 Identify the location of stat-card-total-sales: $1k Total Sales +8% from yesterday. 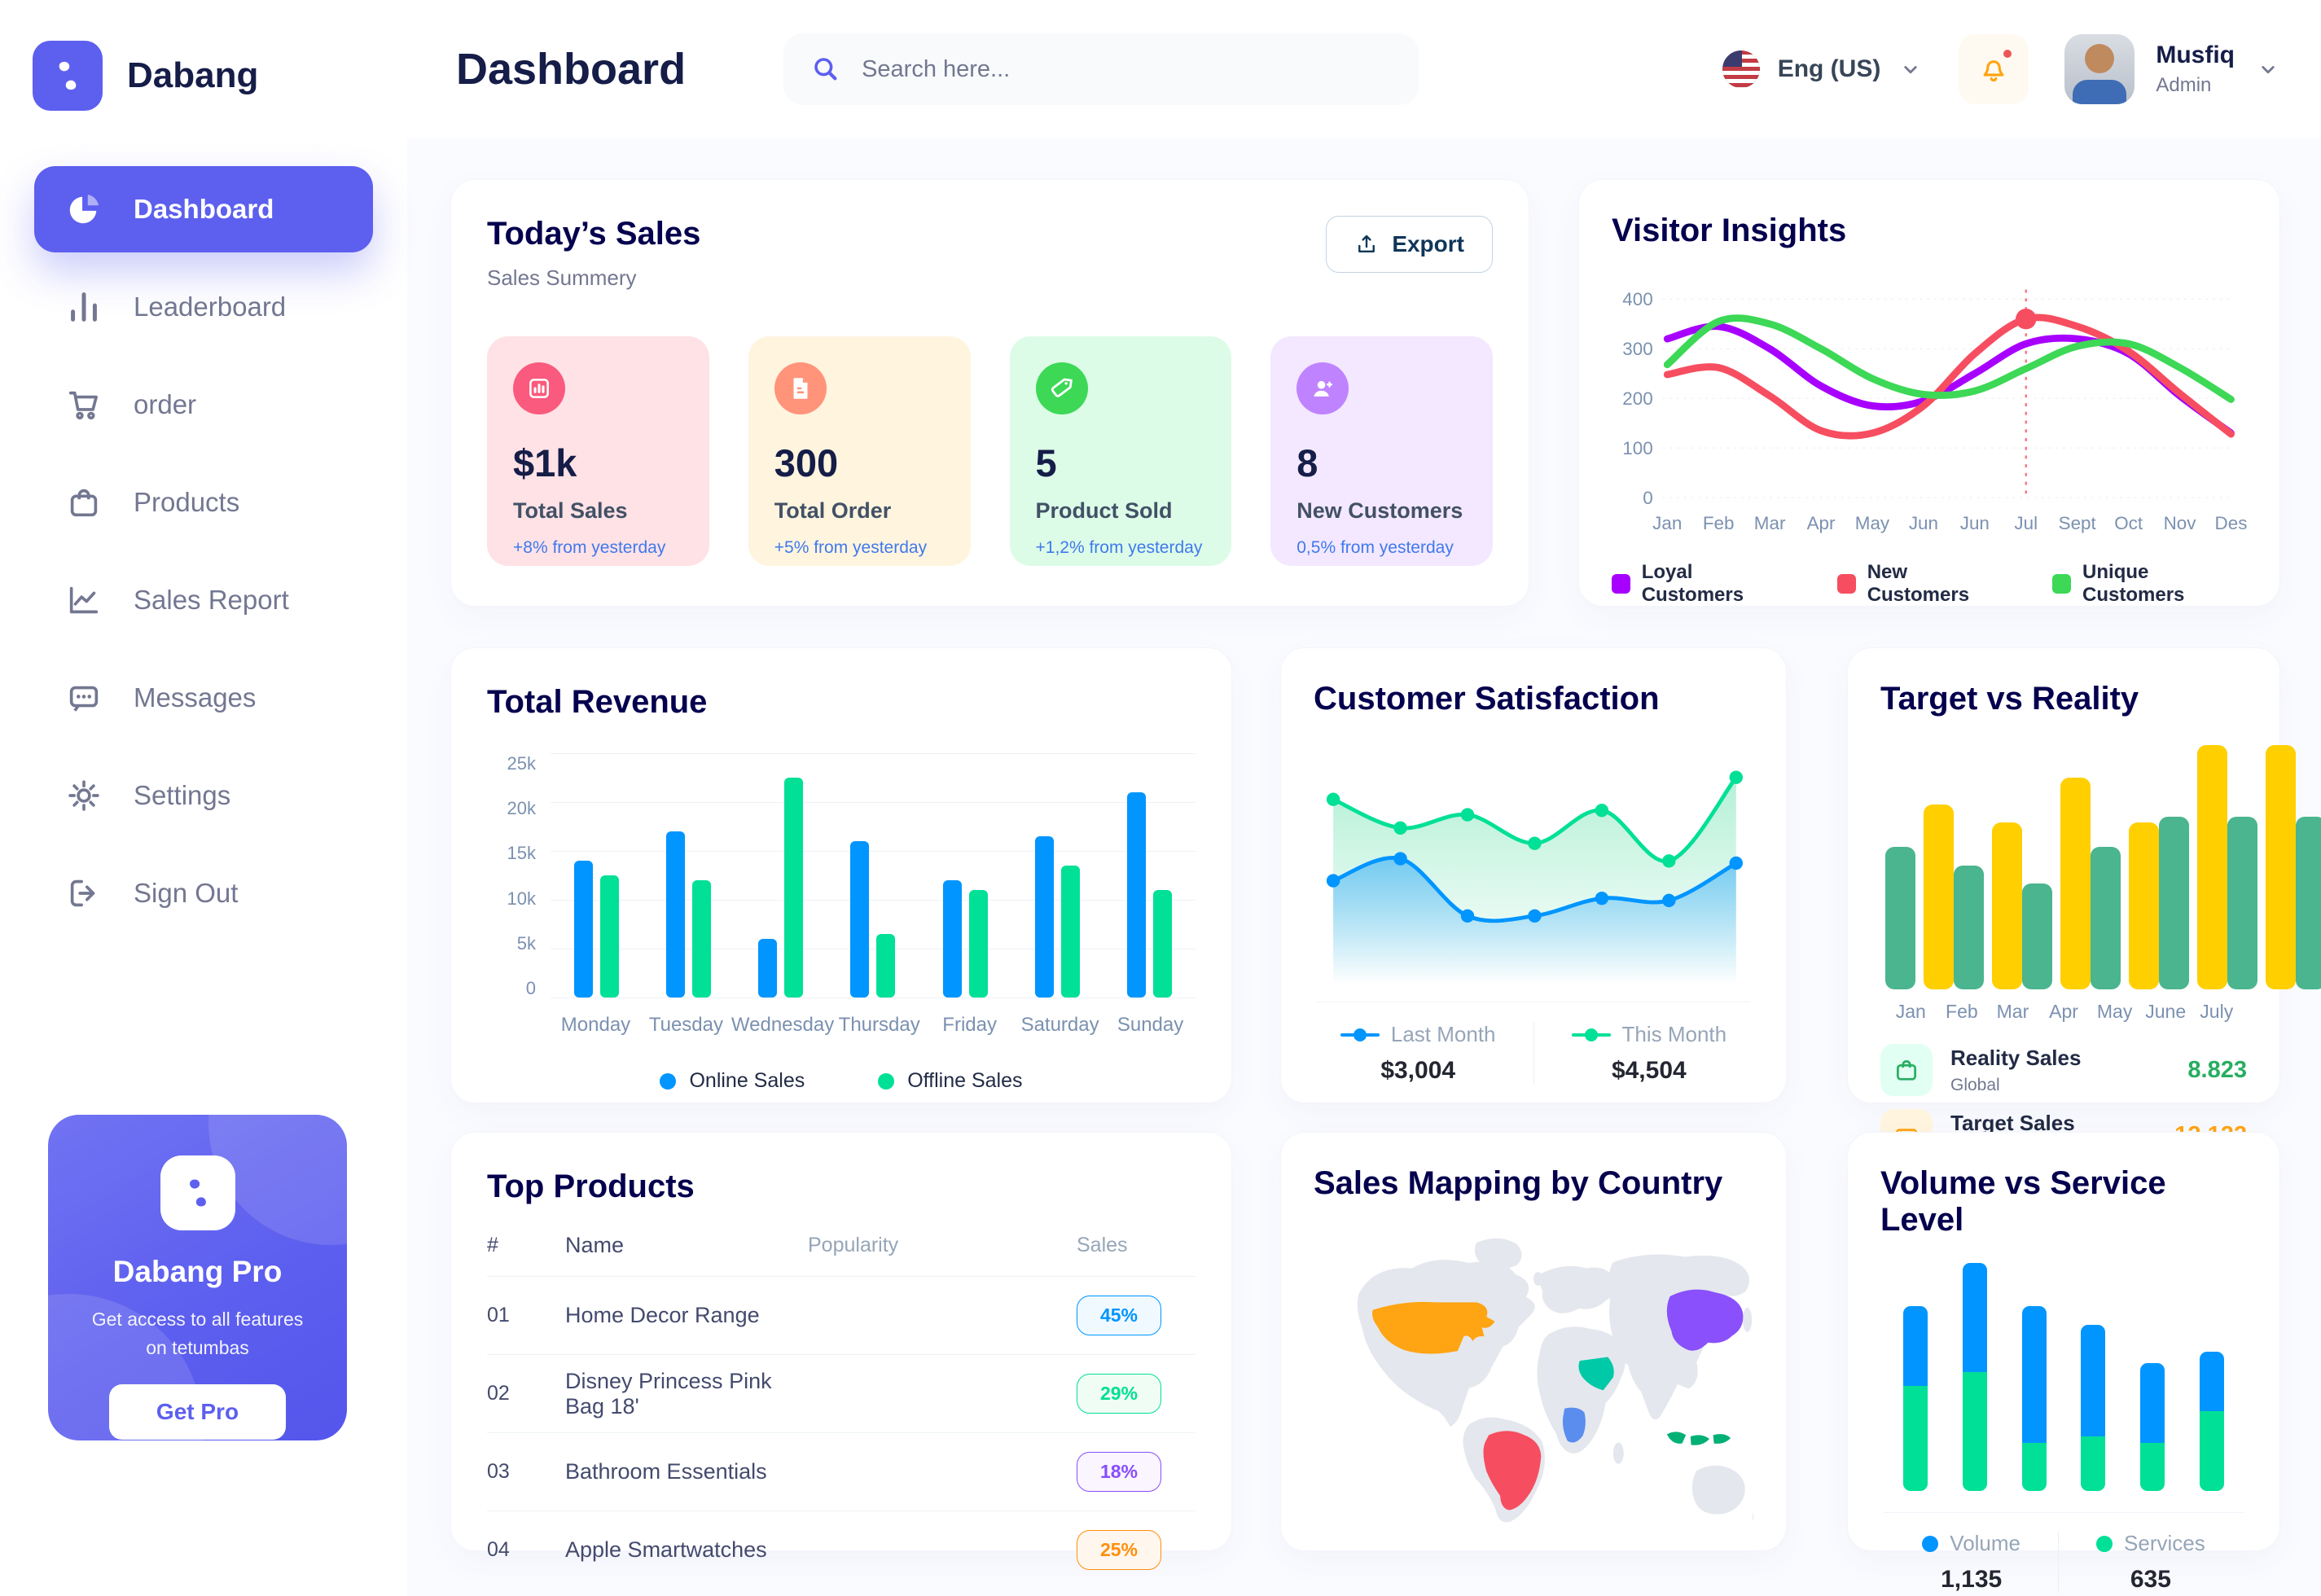
(598, 451).